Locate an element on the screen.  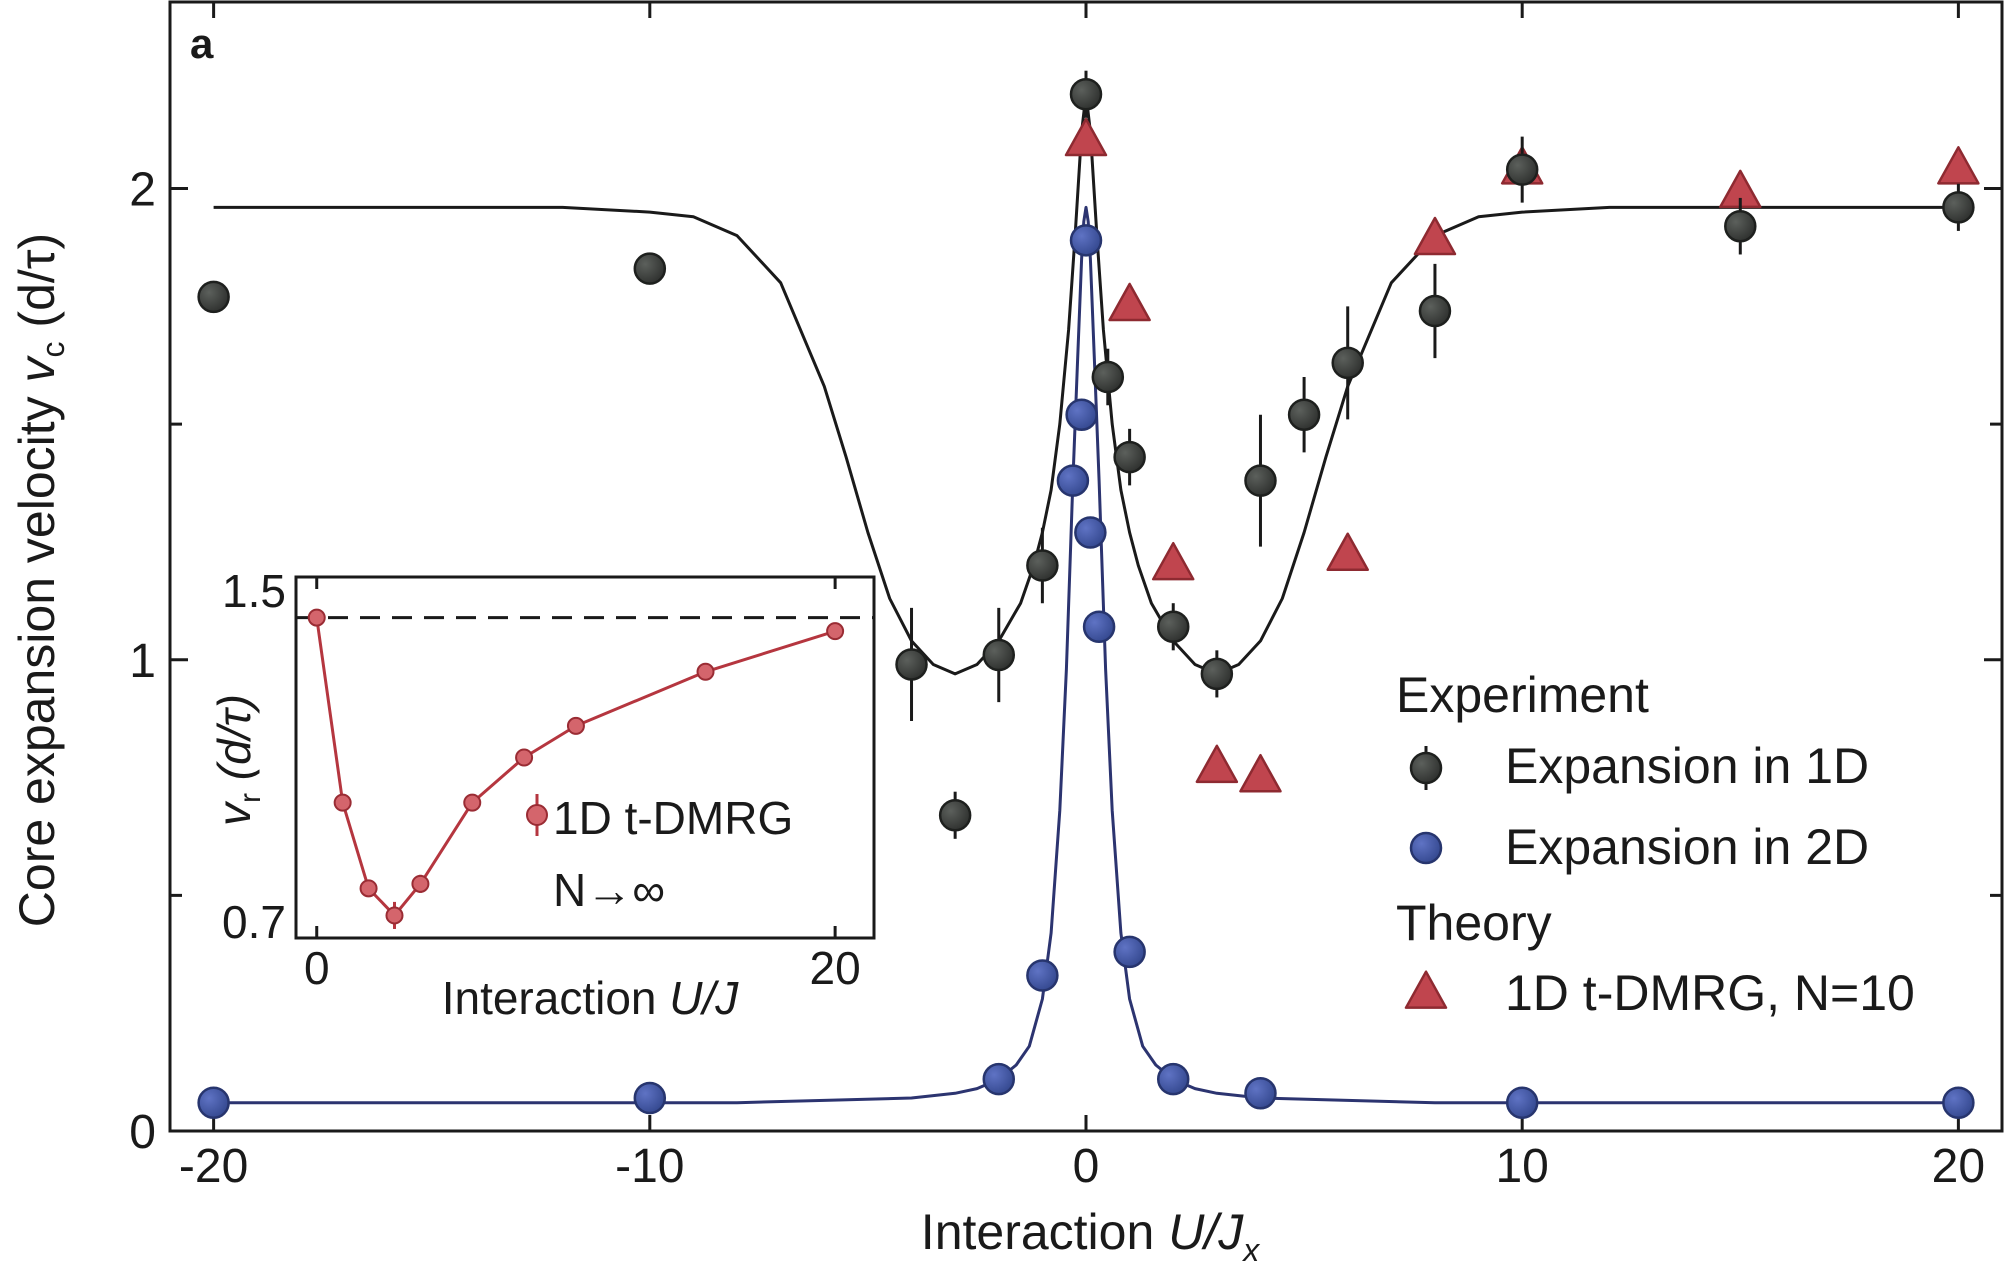
x-tick-label: -10 is located at coordinates (649, 1166).